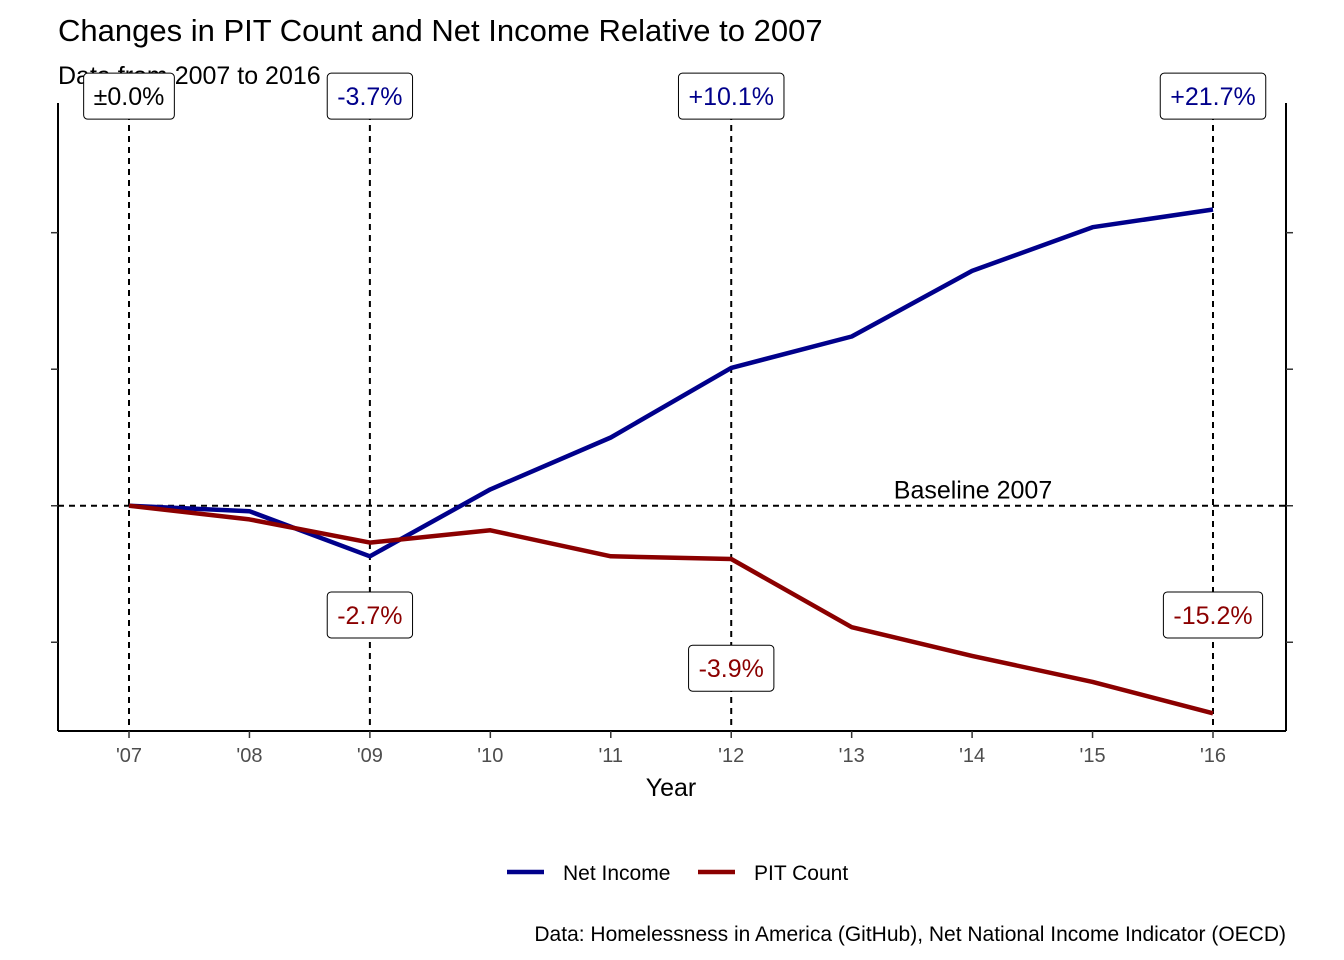 This screenshot has width=1344, height=960. I want to click on x-tick-label-2009: '09, so click(370, 756).